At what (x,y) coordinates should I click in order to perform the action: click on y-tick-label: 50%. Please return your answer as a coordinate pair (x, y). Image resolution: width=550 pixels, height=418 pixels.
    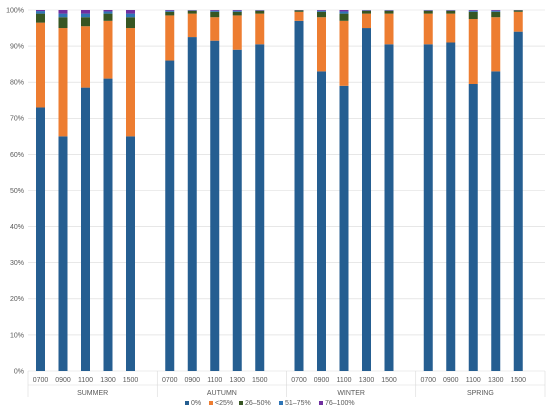
    Looking at the image, I should click on (17, 191).